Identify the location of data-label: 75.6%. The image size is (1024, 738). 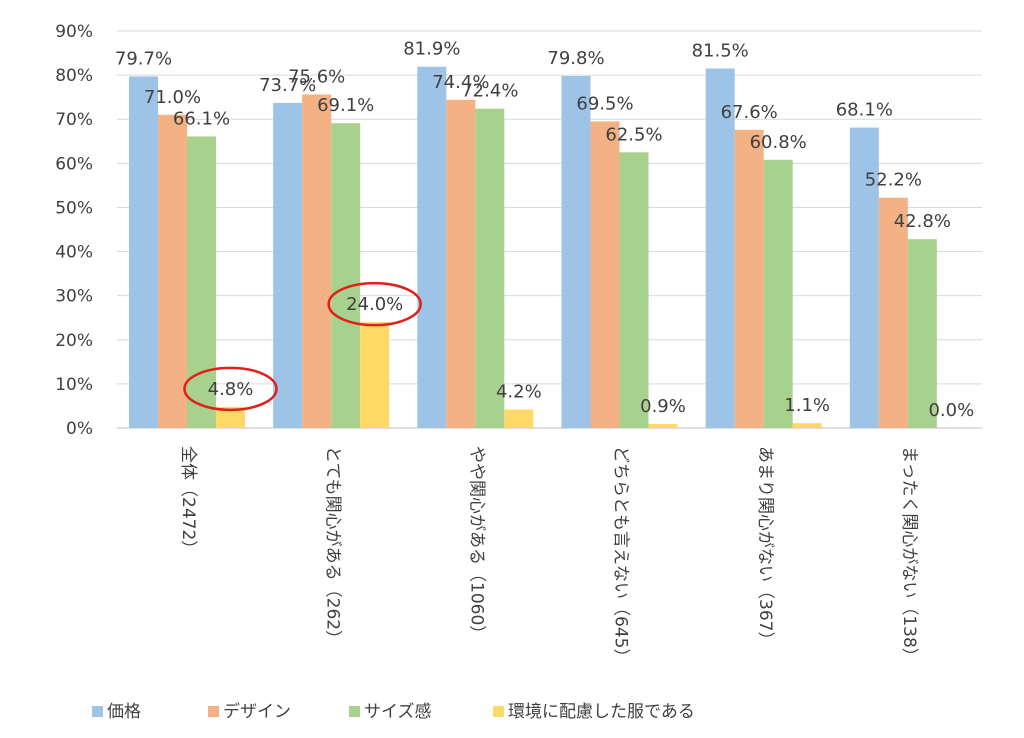
(316, 77).